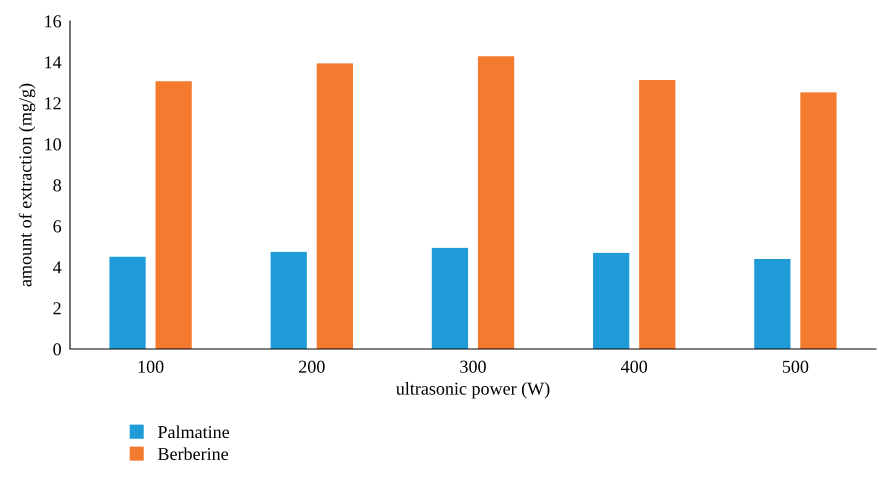 Image resolution: width=878 pixels, height=480 pixels. Describe the element at coordinates (53, 144) in the screenshot. I see `y-tick-label: 10` at that location.